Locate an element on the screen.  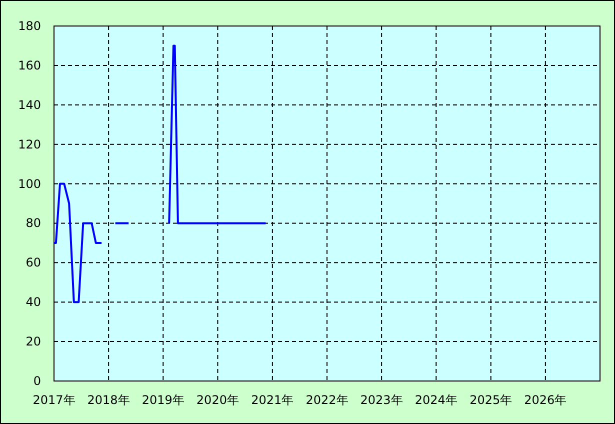
ytick-label: 20 is located at coordinates (33, 341).